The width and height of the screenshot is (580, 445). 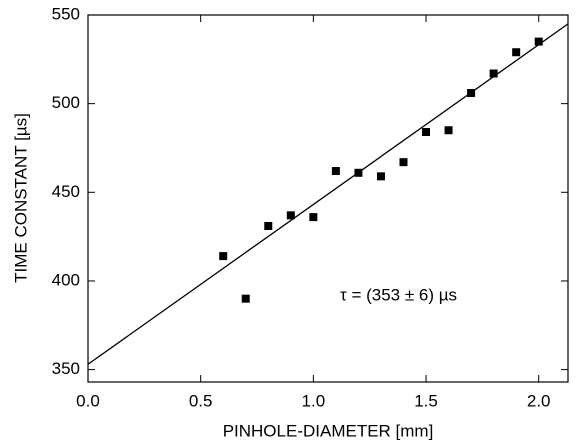 I want to click on x-tick-label: 1.0, so click(x=314, y=400).